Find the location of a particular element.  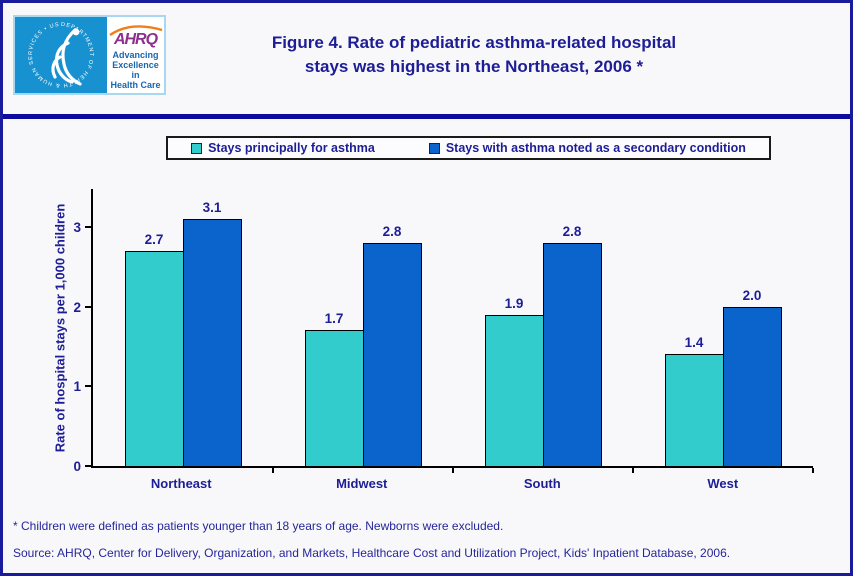

legend-item-principal: Stays principally for asthma is located at coordinates (283, 148).